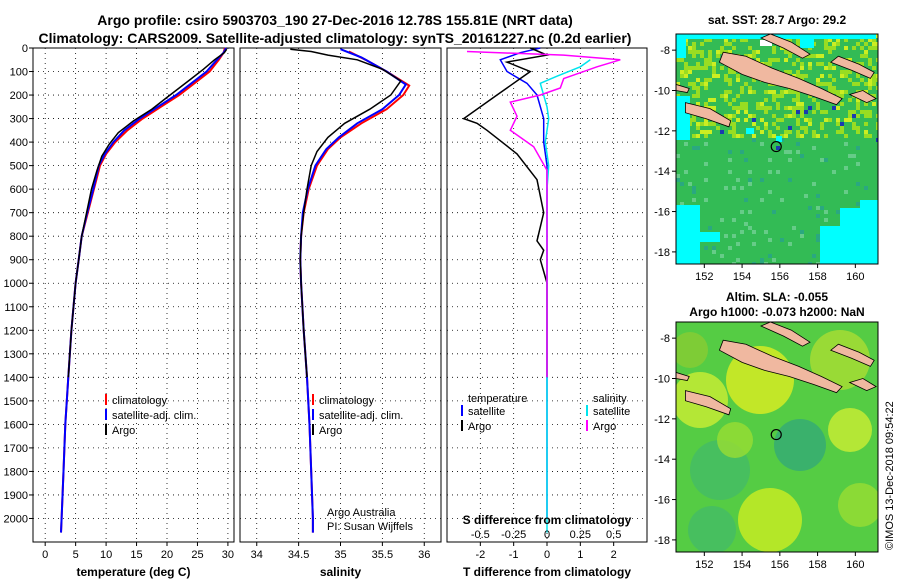  What do you see at coordinates (858, 505) in the screenshot?
I see `sla-blob` at bounding box center [858, 505].